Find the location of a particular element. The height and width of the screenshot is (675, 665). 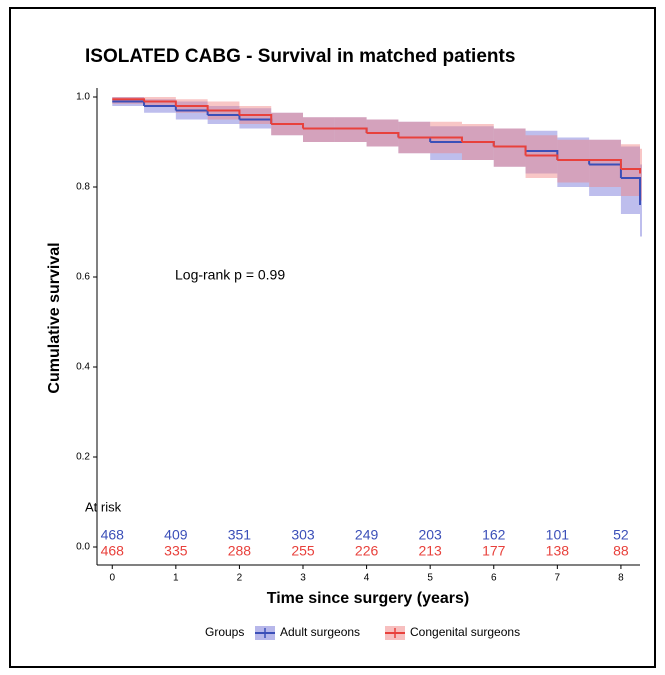

y-tick-label: 1.0 is located at coordinates (83, 97).